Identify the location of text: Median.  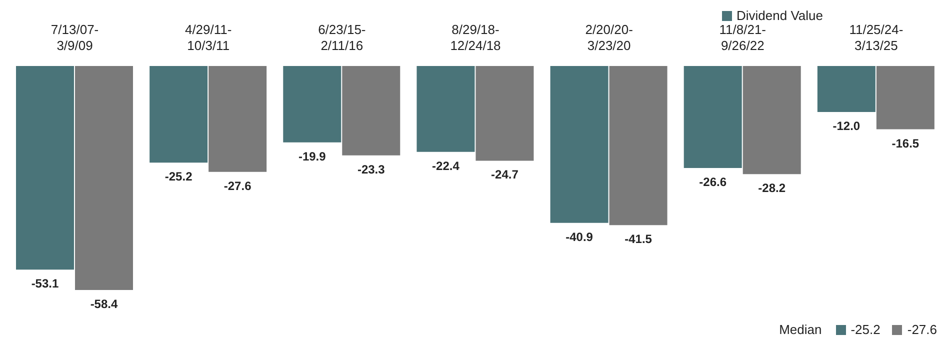
(800, 329).